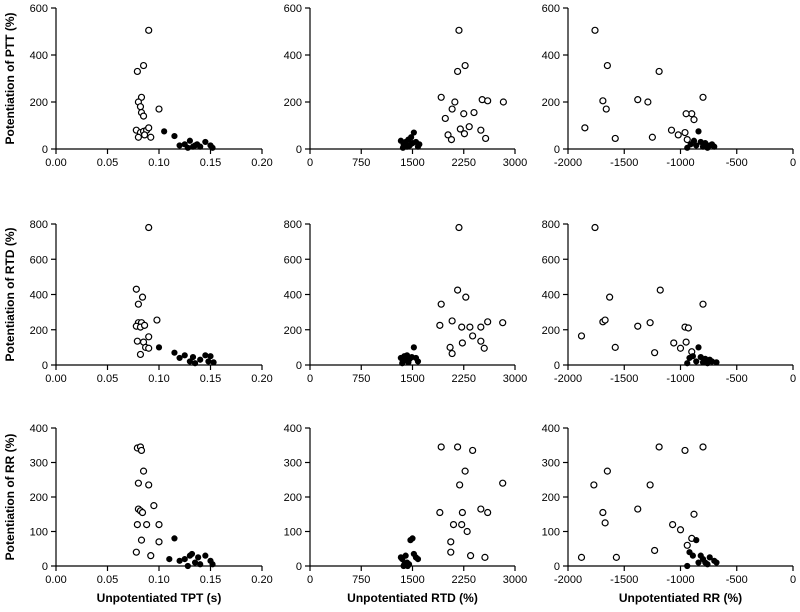  What do you see at coordinates (210, 163) in the screenshot?
I see `x-tick-label: 0.15` at bounding box center [210, 163].